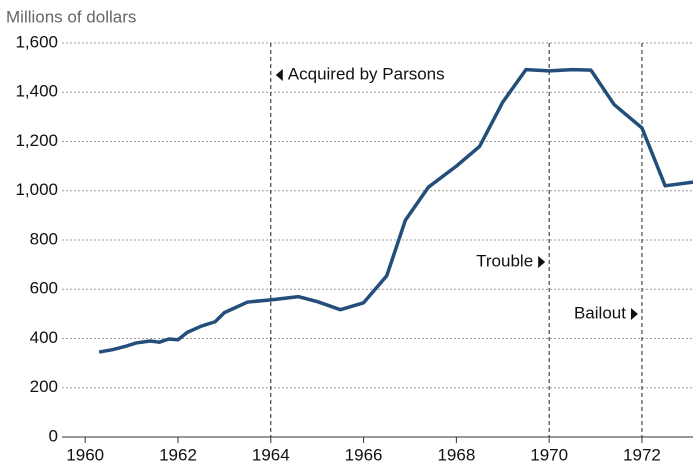 The image size is (697, 468). I want to click on y-tick-label: 600, so click(44, 288).